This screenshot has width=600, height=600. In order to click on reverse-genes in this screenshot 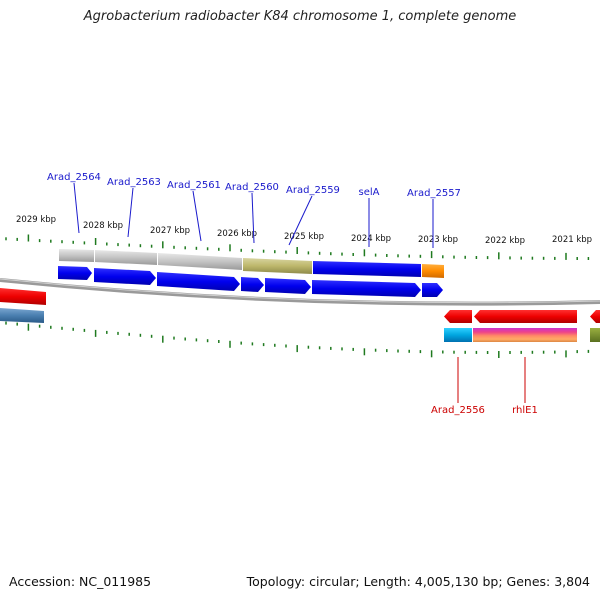, I will do `click(522, 316)`.